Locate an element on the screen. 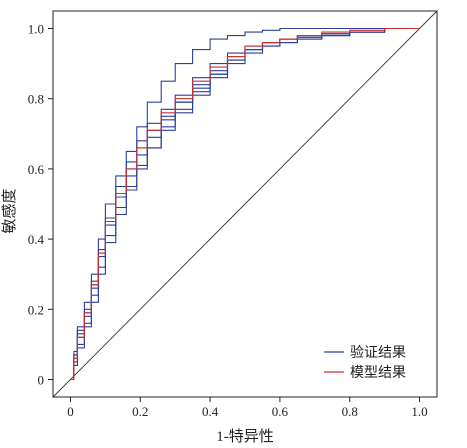 The height and width of the screenshot is (448, 467). x-tick-label: 0.2 is located at coordinates (140, 411).